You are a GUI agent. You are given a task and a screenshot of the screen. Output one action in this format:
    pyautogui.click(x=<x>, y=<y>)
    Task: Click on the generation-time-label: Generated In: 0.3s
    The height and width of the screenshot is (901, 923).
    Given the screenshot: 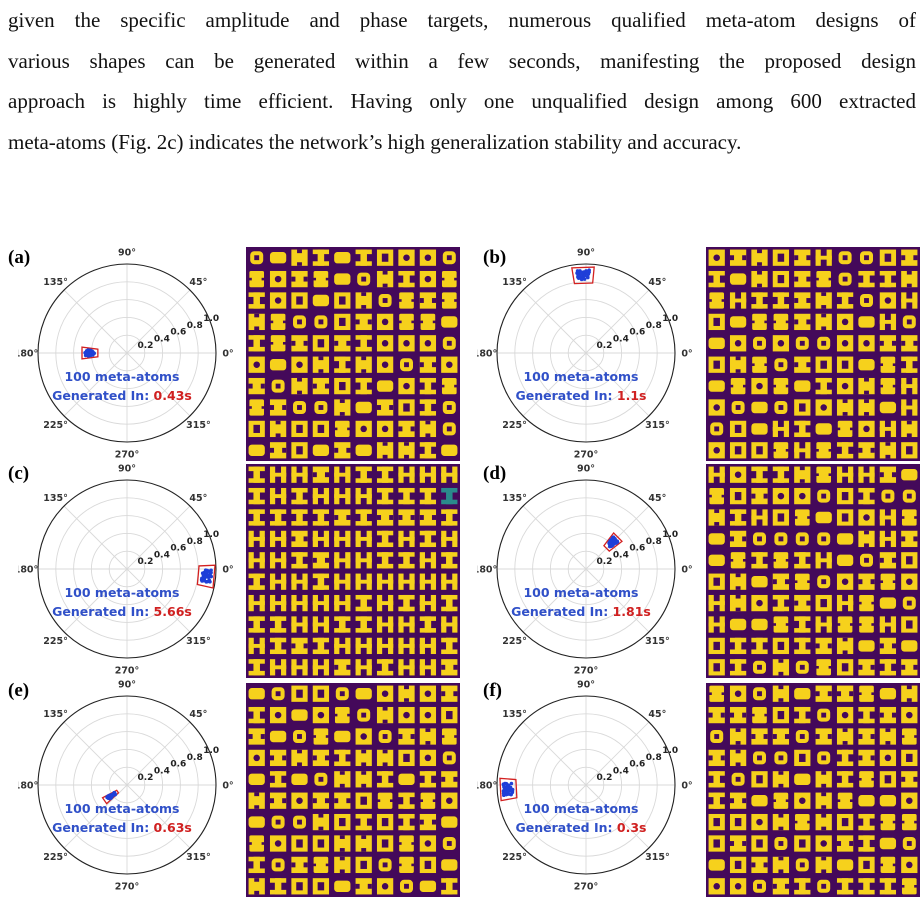 What is the action you would take?
    pyautogui.click(x=581, y=827)
    